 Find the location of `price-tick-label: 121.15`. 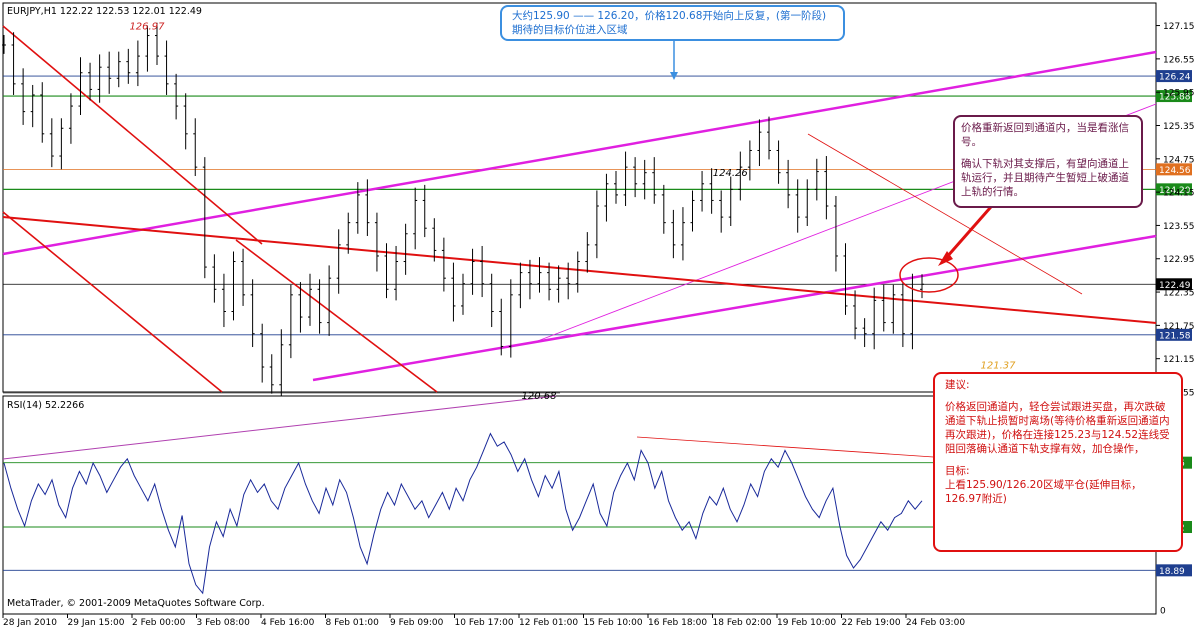

price-tick-label: 121.15 is located at coordinates (1178, 360).